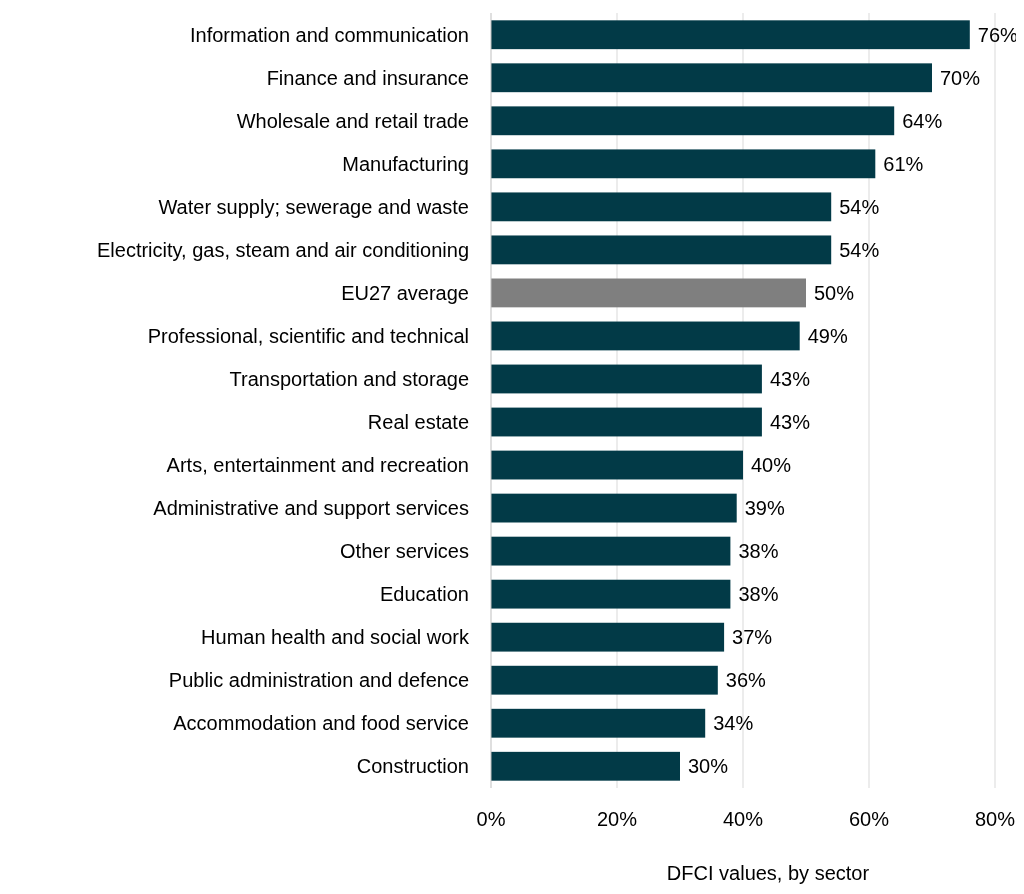  Describe the element at coordinates (995, 819) in the screenshot. I see `x-tick-label: 80%` at that location.